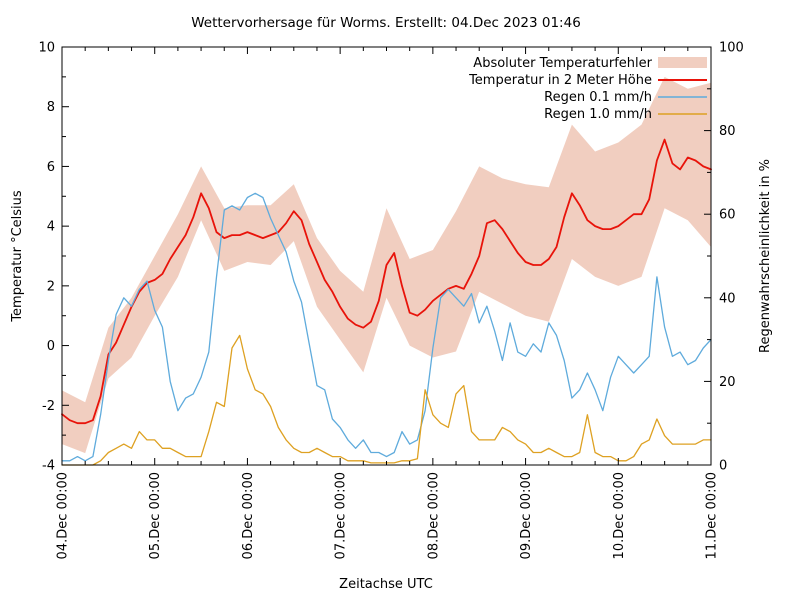 The image size is (800, 600). I want to click on legend-label-error-band: Absoluter Temperaturfehler, so click(562, 63).